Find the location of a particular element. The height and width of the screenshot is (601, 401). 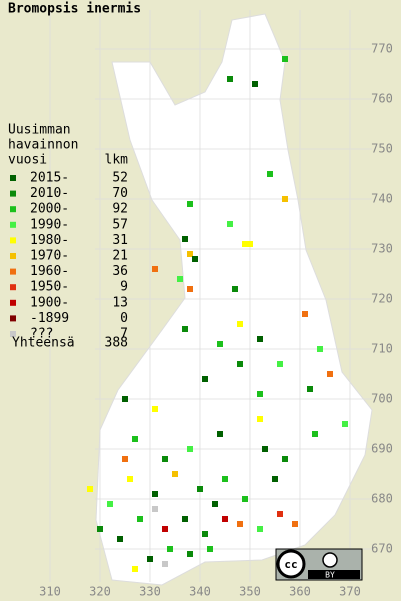

legend-count: 7 is located at coordinates (124, 334).